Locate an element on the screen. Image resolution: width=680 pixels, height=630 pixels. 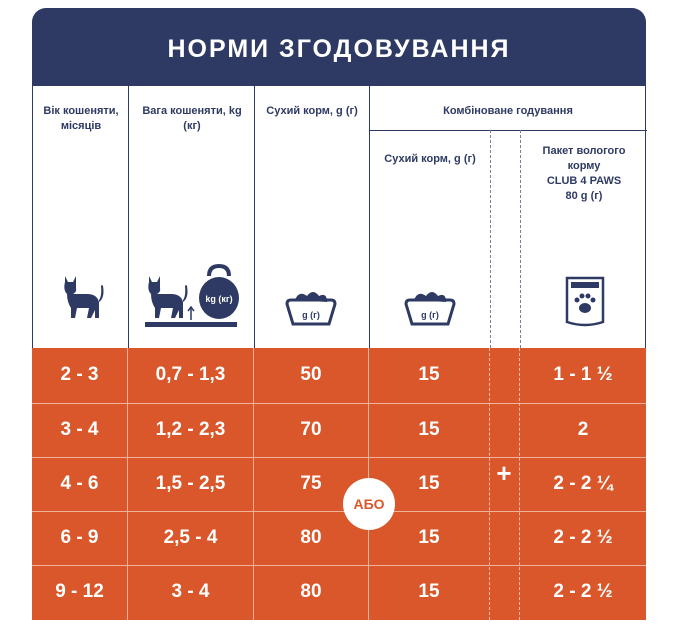
title-bar: НОРМИ ЗГОДОВУВАННЯ is located at coordinates (339, 47).